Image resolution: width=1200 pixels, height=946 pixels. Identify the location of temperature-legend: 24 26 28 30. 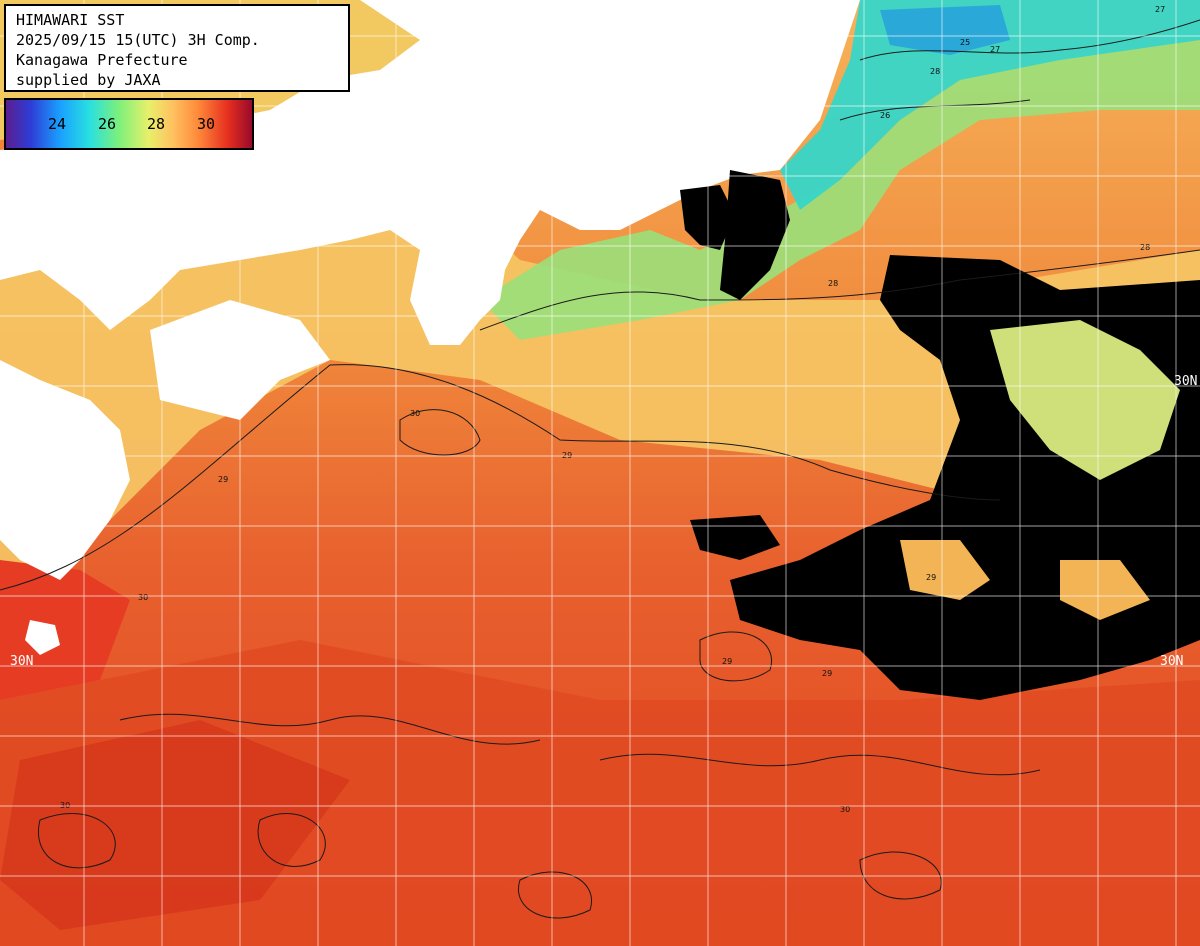
(129, 124).